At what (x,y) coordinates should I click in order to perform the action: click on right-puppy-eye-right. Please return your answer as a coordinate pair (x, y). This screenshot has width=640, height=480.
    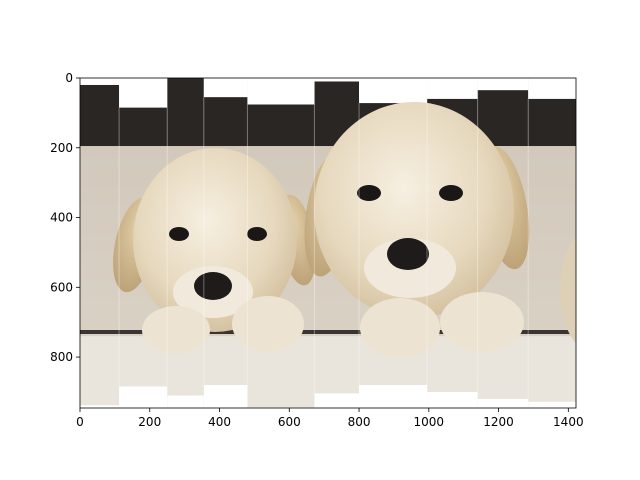
    Looking at the image, I should click on (451, 193).